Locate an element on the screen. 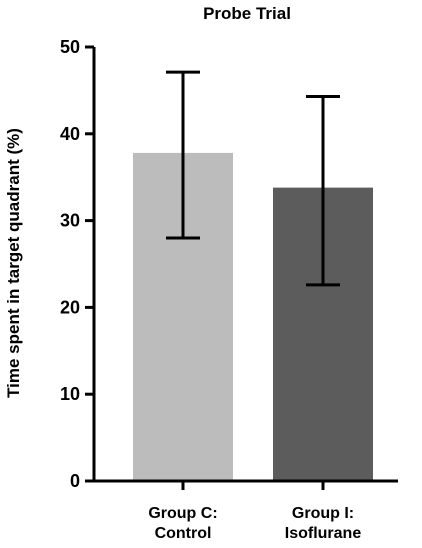 The height and width of the screenshot is (548, 422). x-category-label: Control is located at coordinates (183, 533).